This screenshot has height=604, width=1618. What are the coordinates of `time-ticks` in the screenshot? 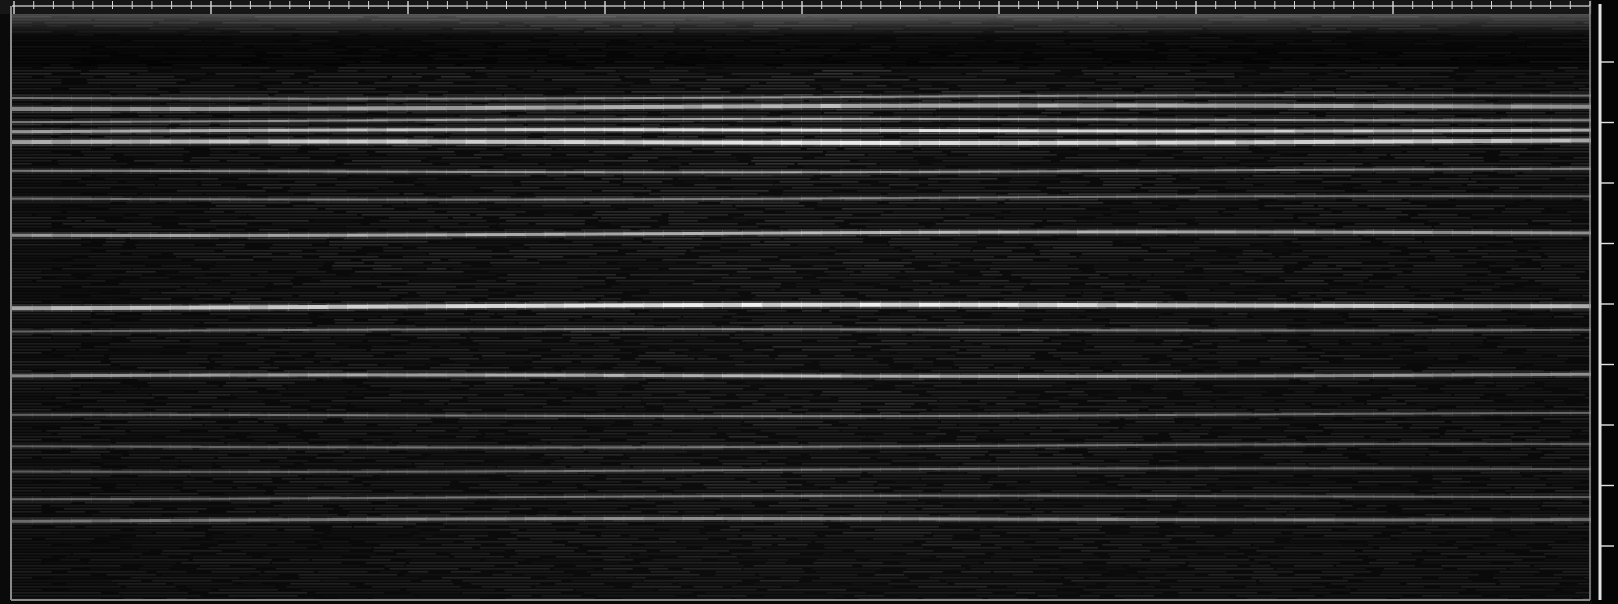 It's located at (802, 7).